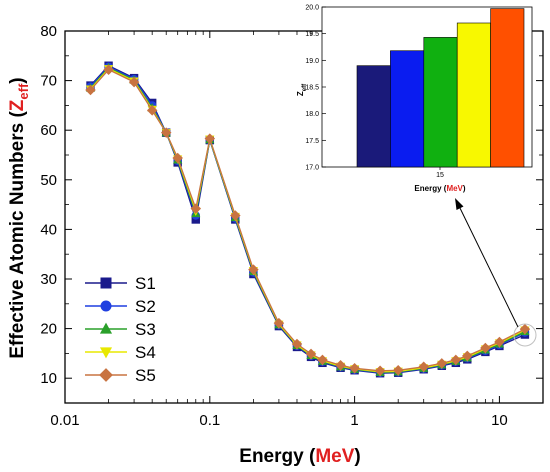 The height and width of the screenshot is (472, 550). What do you see at coordinates (440, 175) in the screenshot?
I see `inset-category-label: 15` at bounding box center [440, 175].